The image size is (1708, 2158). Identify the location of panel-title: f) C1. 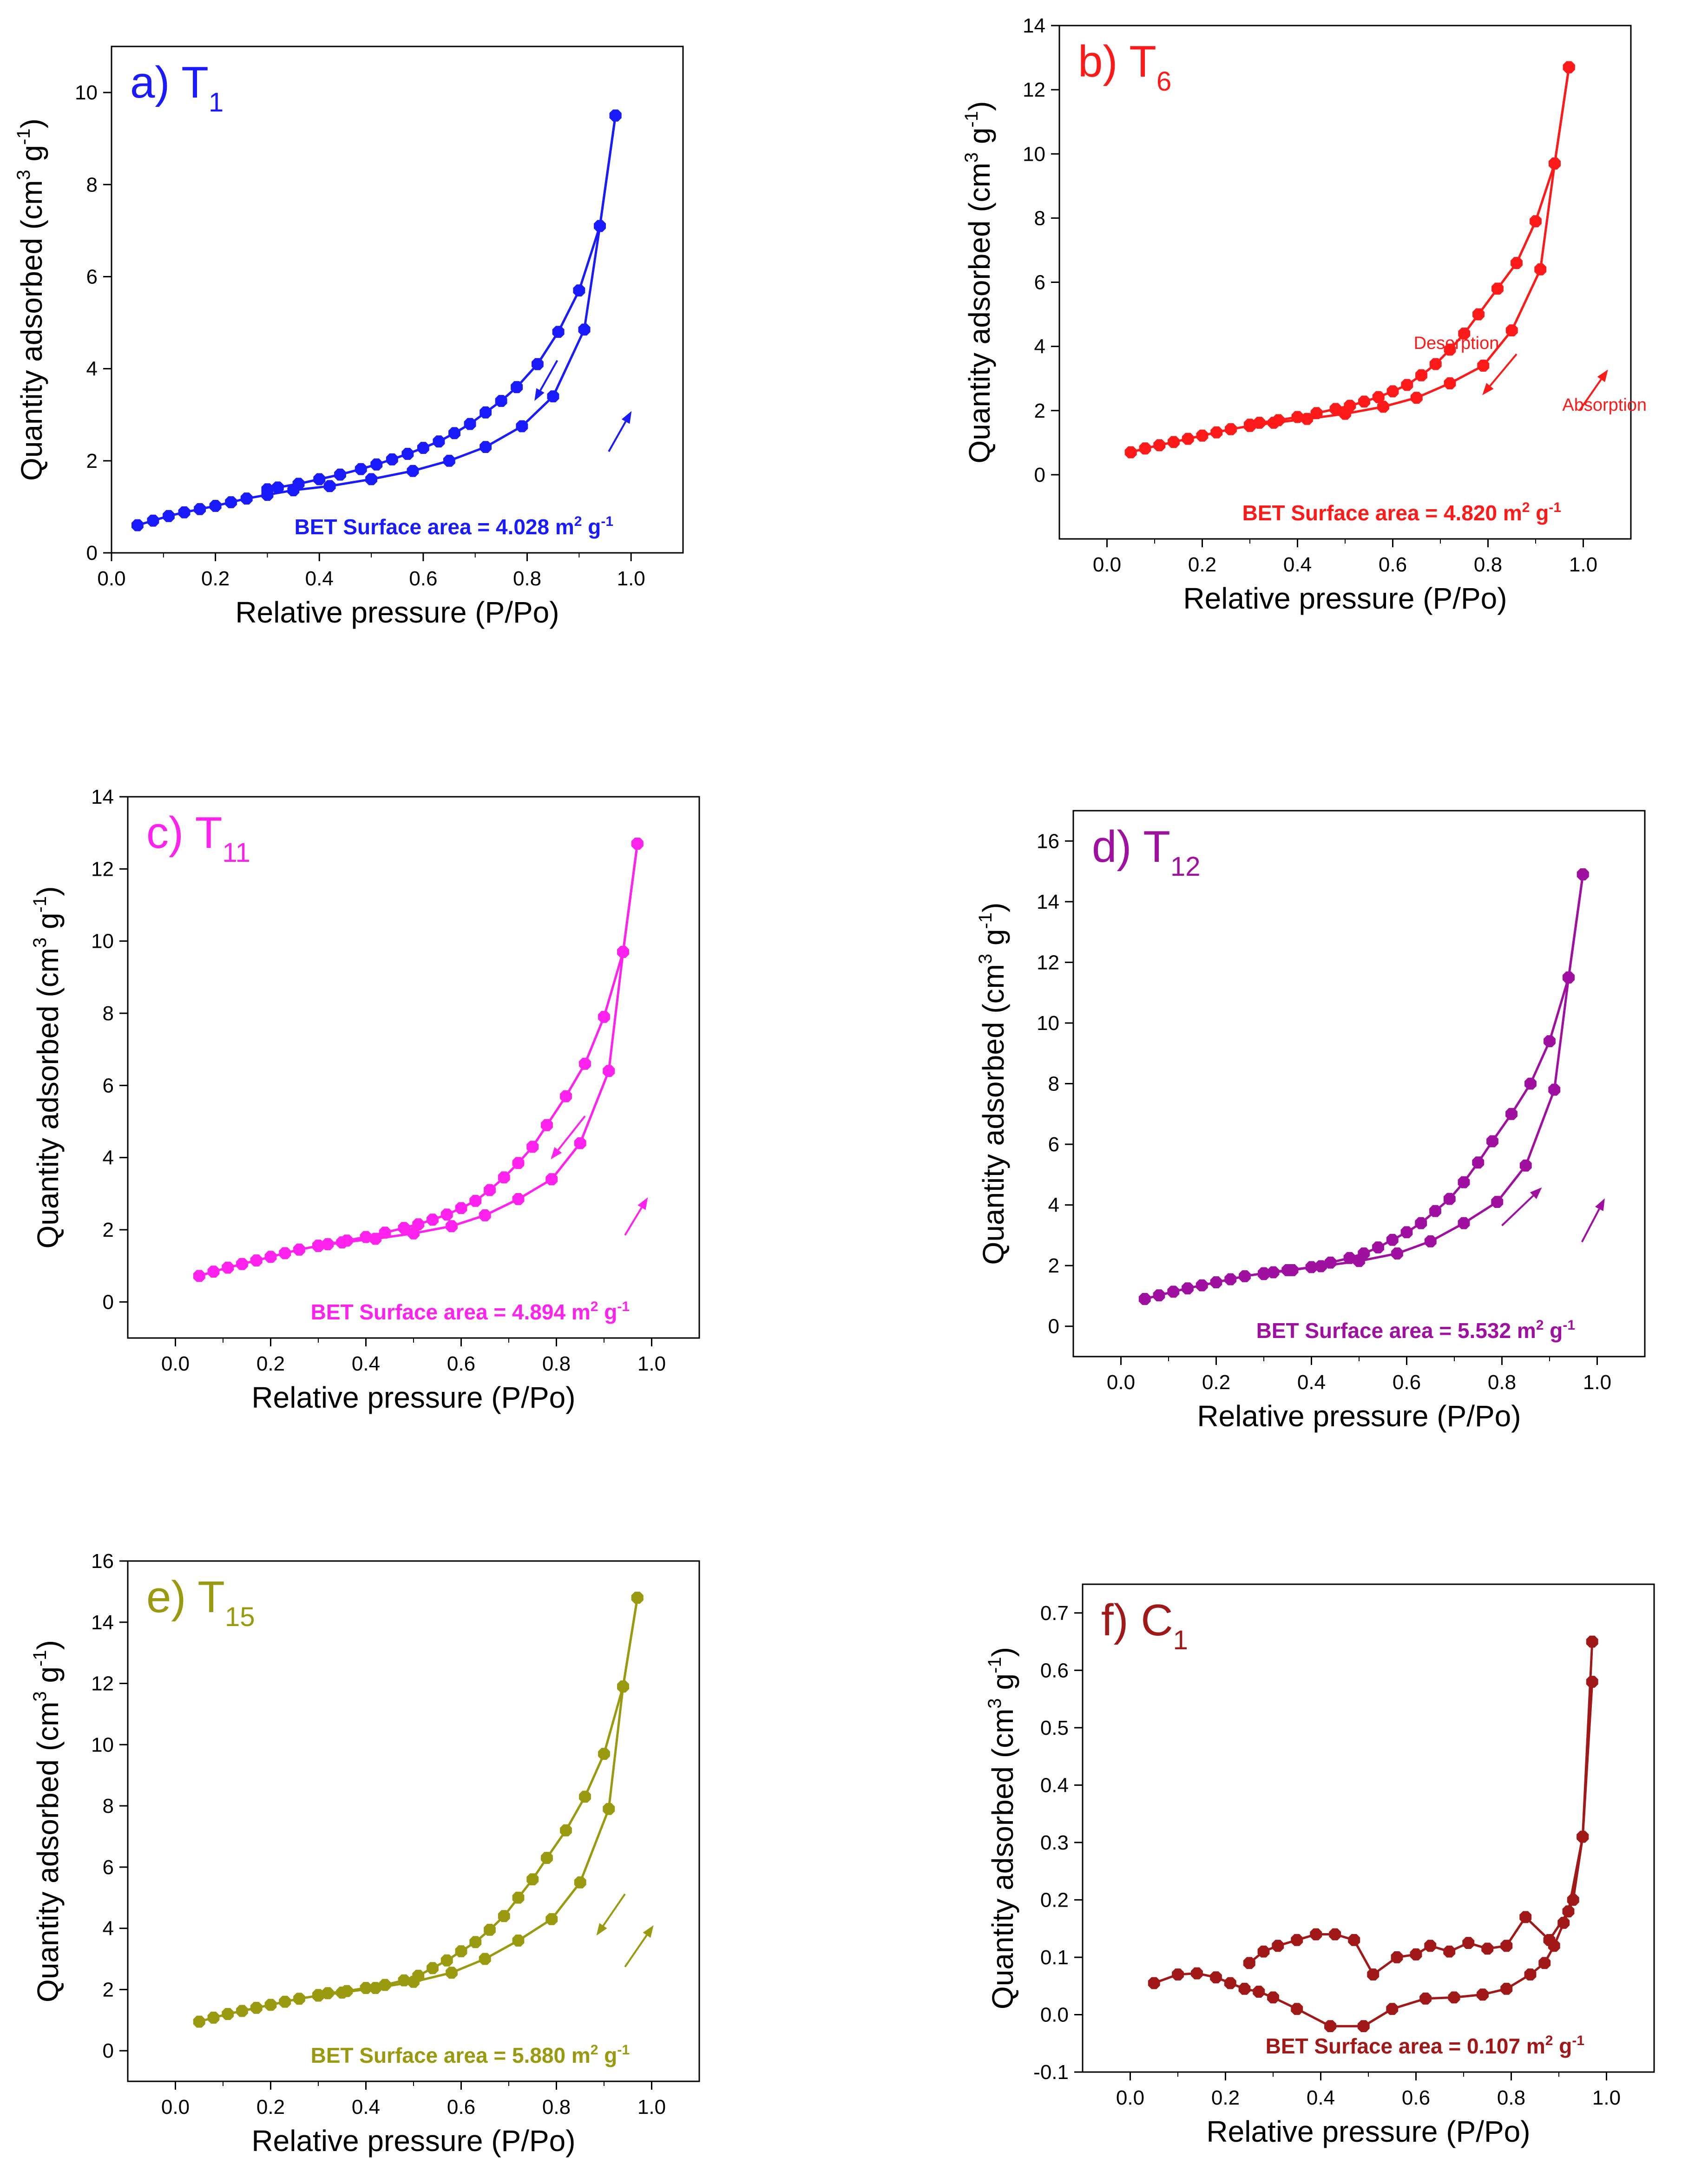
(1144, 1625).